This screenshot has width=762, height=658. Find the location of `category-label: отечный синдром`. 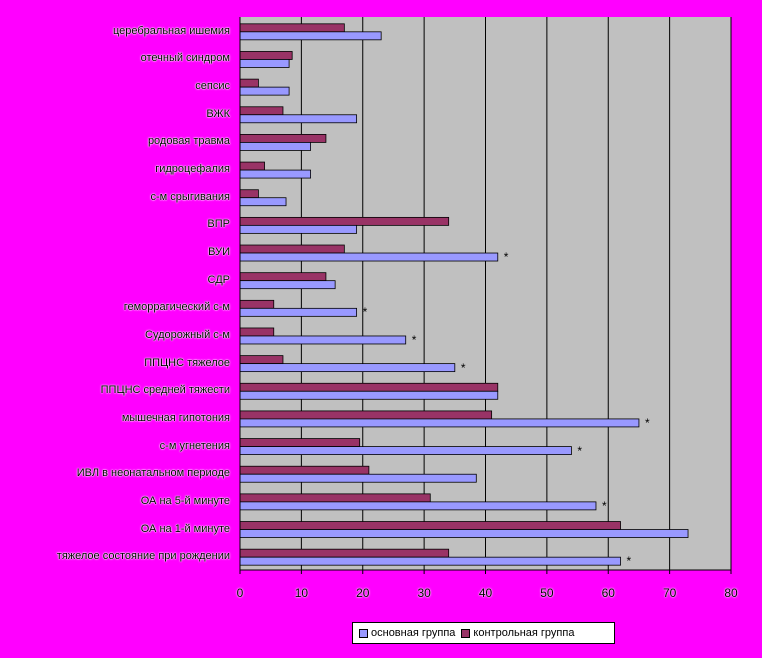

category-label: отечный синдром is located at coordinates (185, 58).